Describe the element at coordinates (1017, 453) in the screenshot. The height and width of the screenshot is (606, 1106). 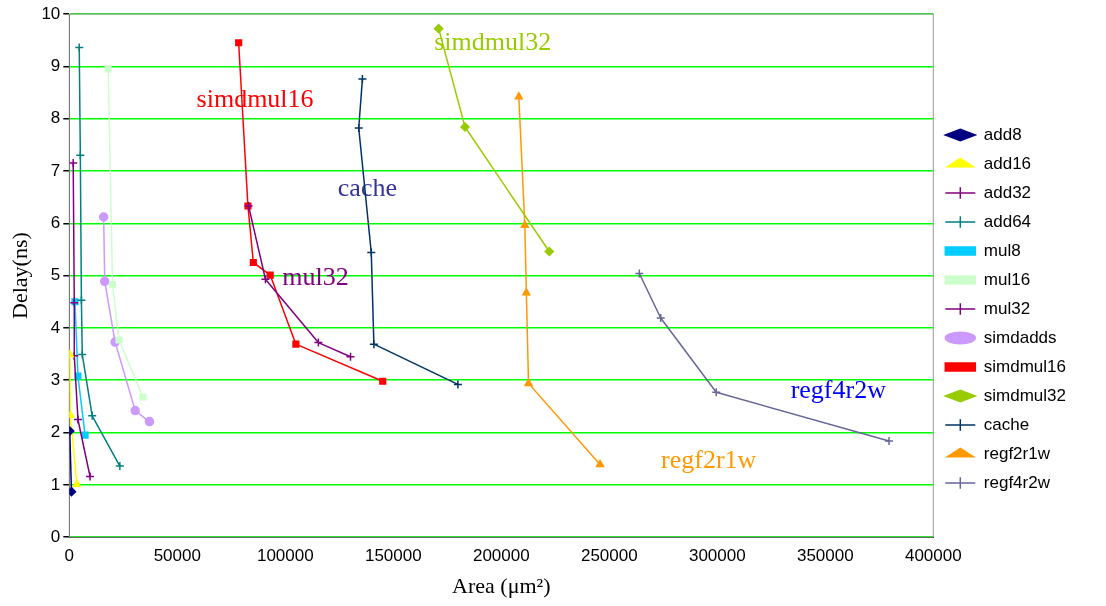
I see `legend-label: regf2r1w` at that location.